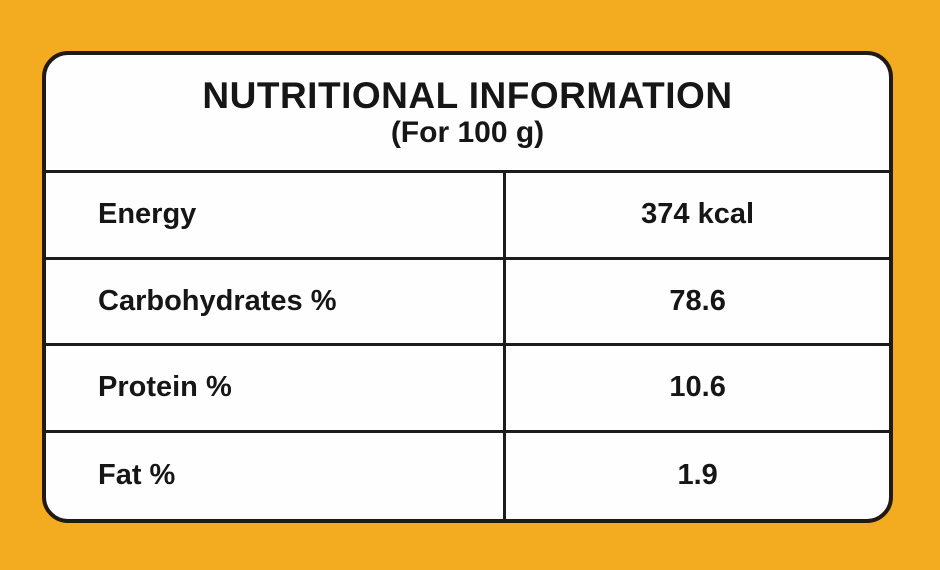 This screenshot has height=570, width=940. I want to click on nutrient-value: 10.6, so click(697, 387).